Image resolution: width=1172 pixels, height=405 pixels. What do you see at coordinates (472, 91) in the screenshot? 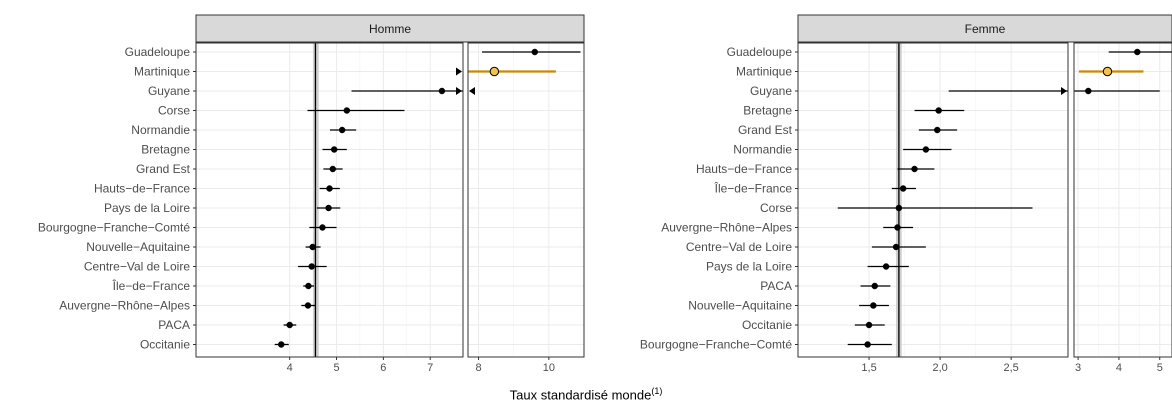
I see `arrow-left-marker` at bounding box center [472, 91].